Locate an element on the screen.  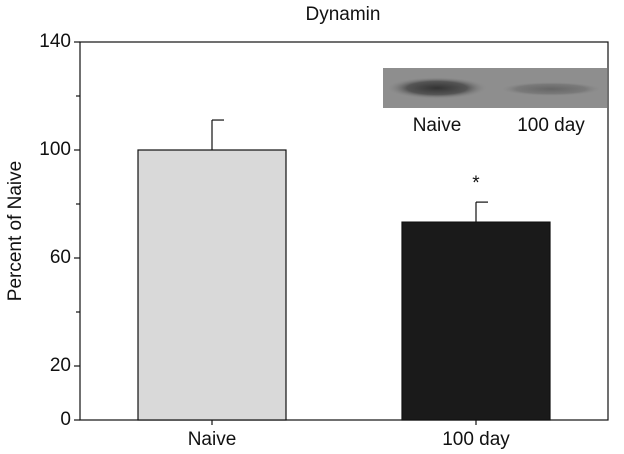
inset-label: Naive is located at coordinates (437, 125).